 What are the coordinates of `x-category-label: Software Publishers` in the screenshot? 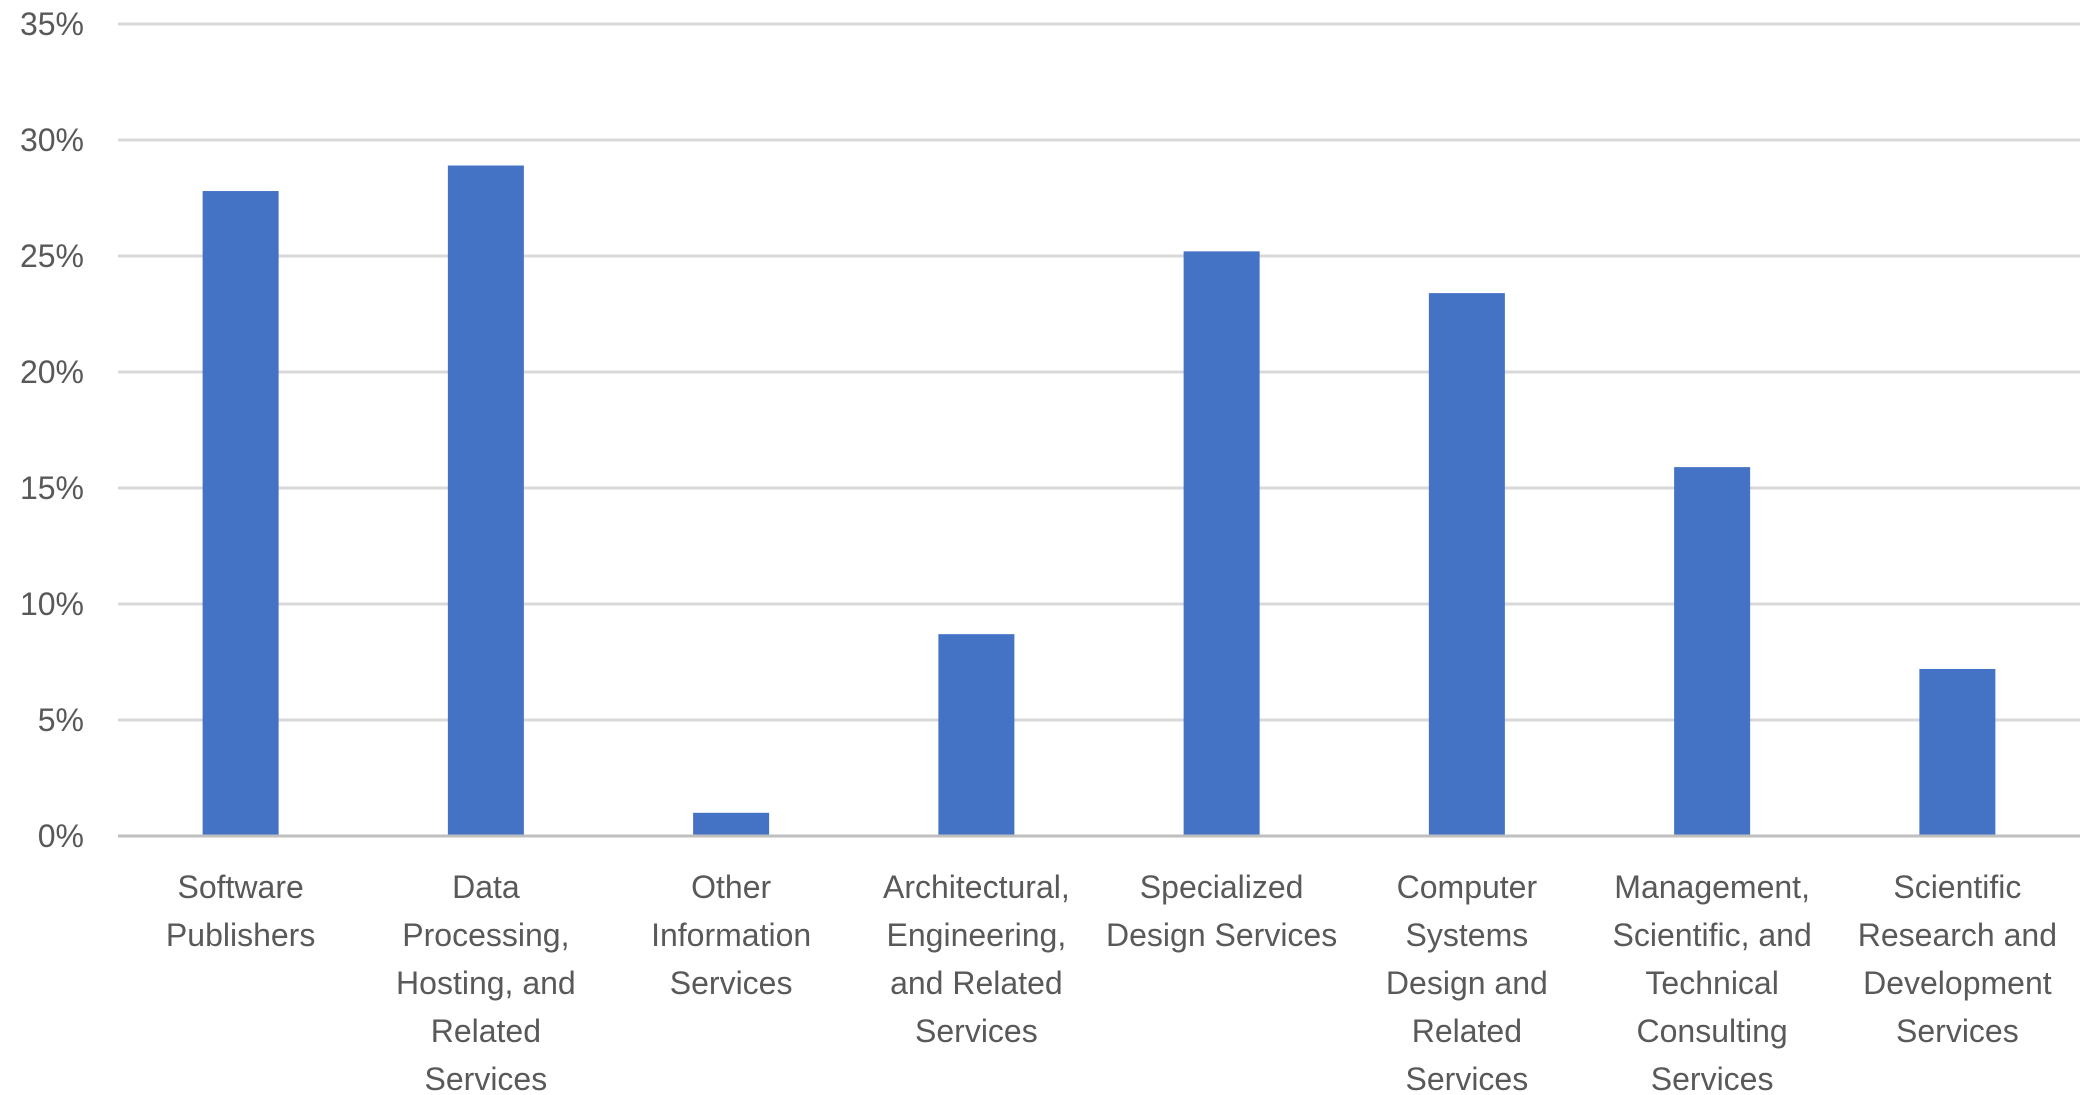 It's located at (240, 911).